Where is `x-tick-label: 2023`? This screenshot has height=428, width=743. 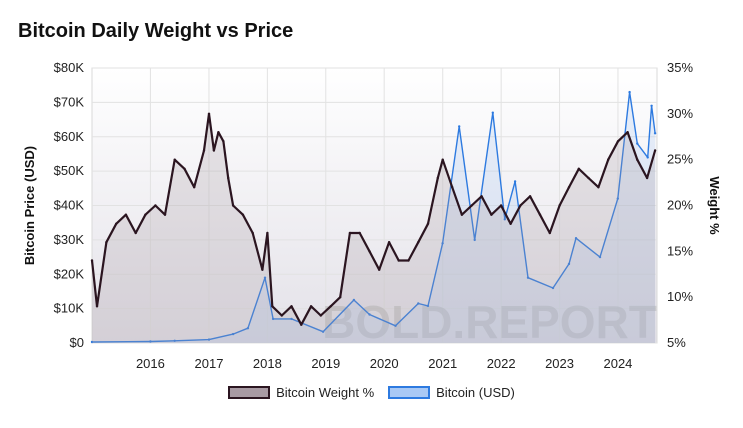 x-tick-label: 2023 is located at coordinates (559, 363).